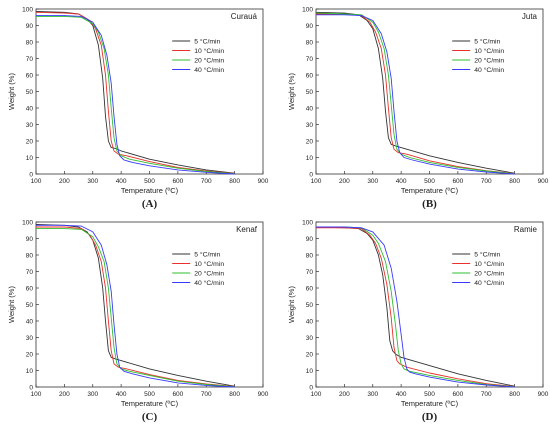 This screenshot has height=430, width=550. What do you see at coordinates (247, 229) in the screenshot?
I see `panel-title: Kenaf` at bounding box center [247, 229].